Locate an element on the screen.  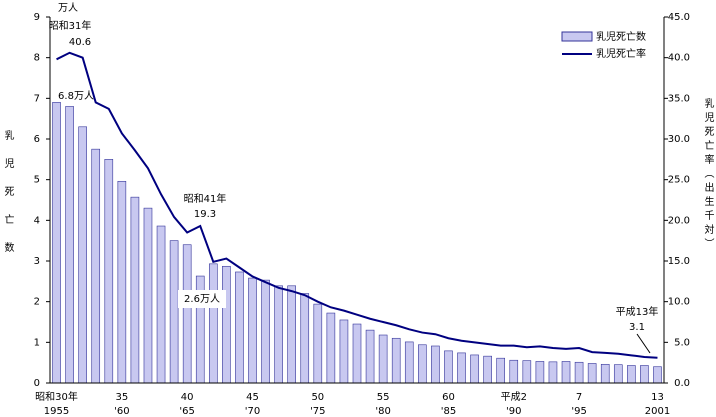
annotation: 2.6万人 is located at coordinates (202, 299).